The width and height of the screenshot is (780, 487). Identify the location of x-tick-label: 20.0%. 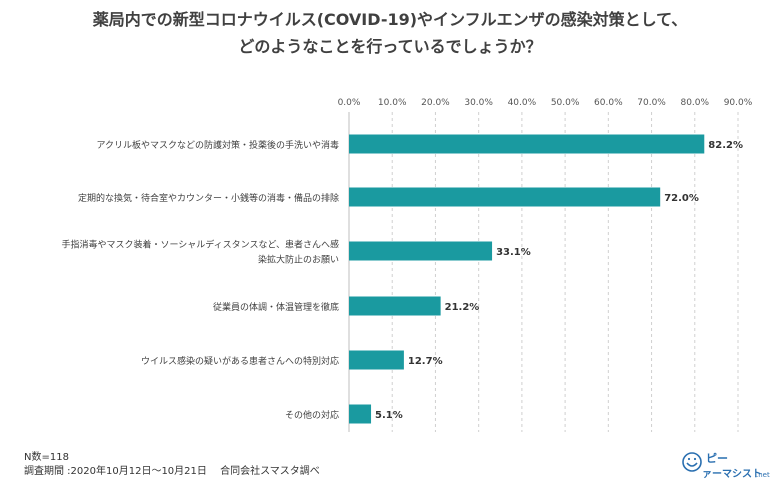
(435, 103).